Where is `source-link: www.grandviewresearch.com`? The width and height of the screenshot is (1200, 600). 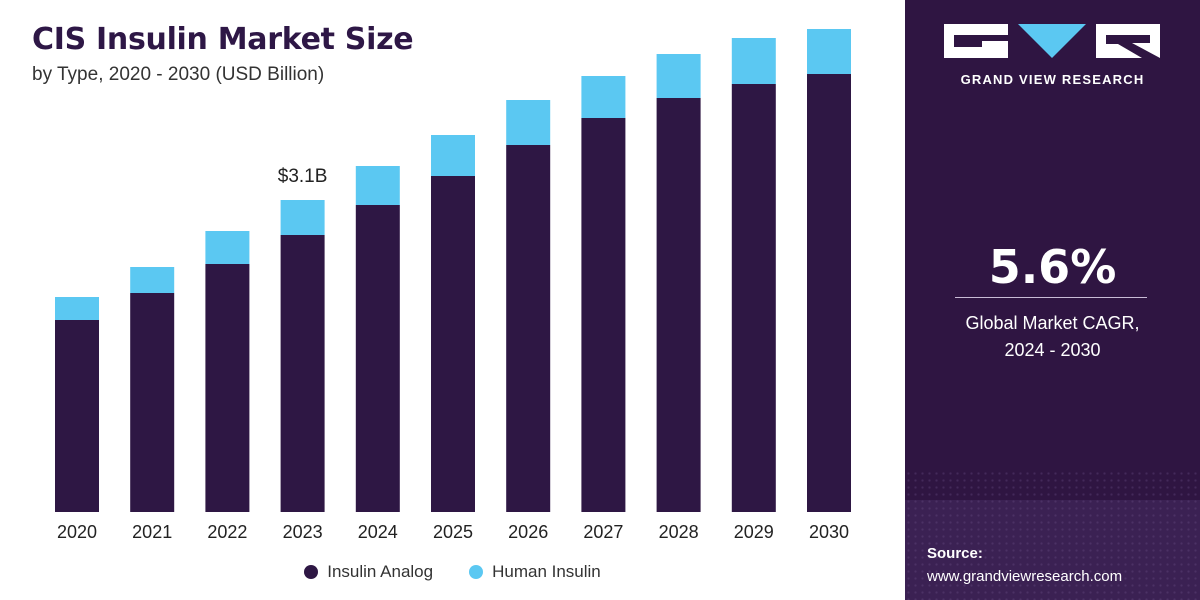 source-link: www.grandviewresearch.com is located at coordinates (1025, 576).